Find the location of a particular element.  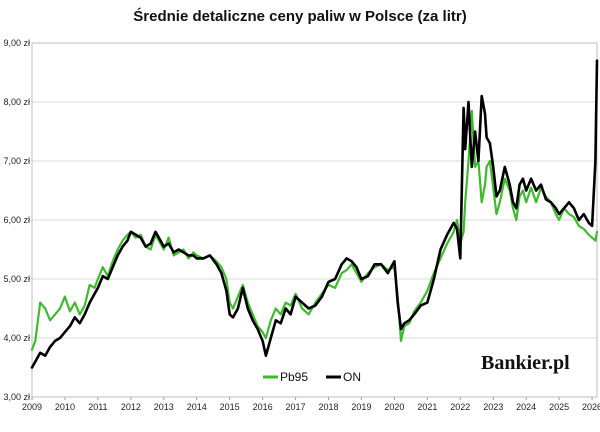

x-tick-label: 2025 is located at coordinates (559, 407).